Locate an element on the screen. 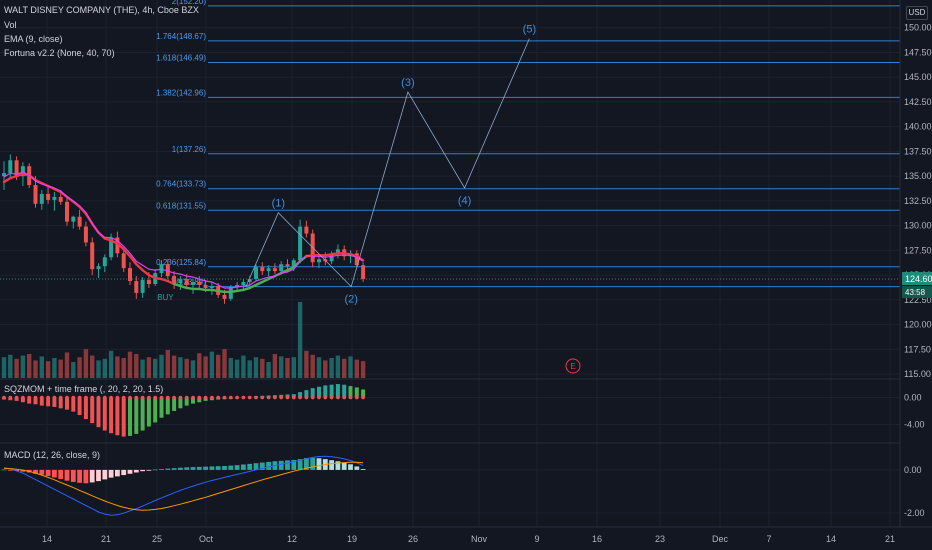 This screenshot has height=550, width=932. y-tick-label: 117.50 is located at coordinates (917, 349).